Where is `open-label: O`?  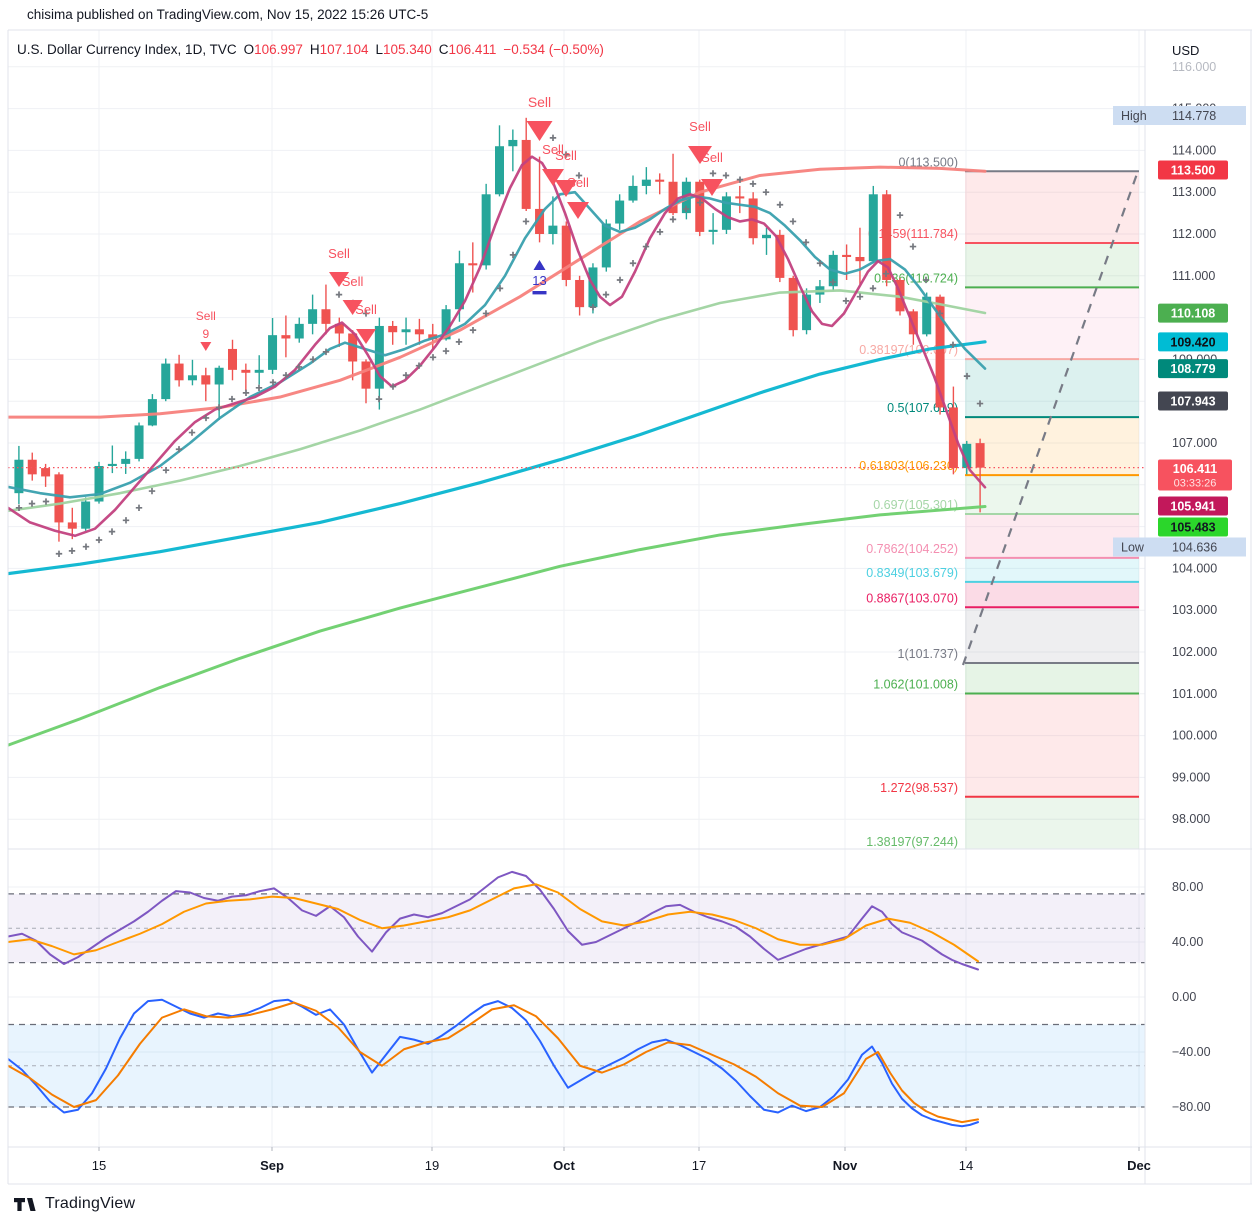
open-label: O is located at coordinates (249, 49).